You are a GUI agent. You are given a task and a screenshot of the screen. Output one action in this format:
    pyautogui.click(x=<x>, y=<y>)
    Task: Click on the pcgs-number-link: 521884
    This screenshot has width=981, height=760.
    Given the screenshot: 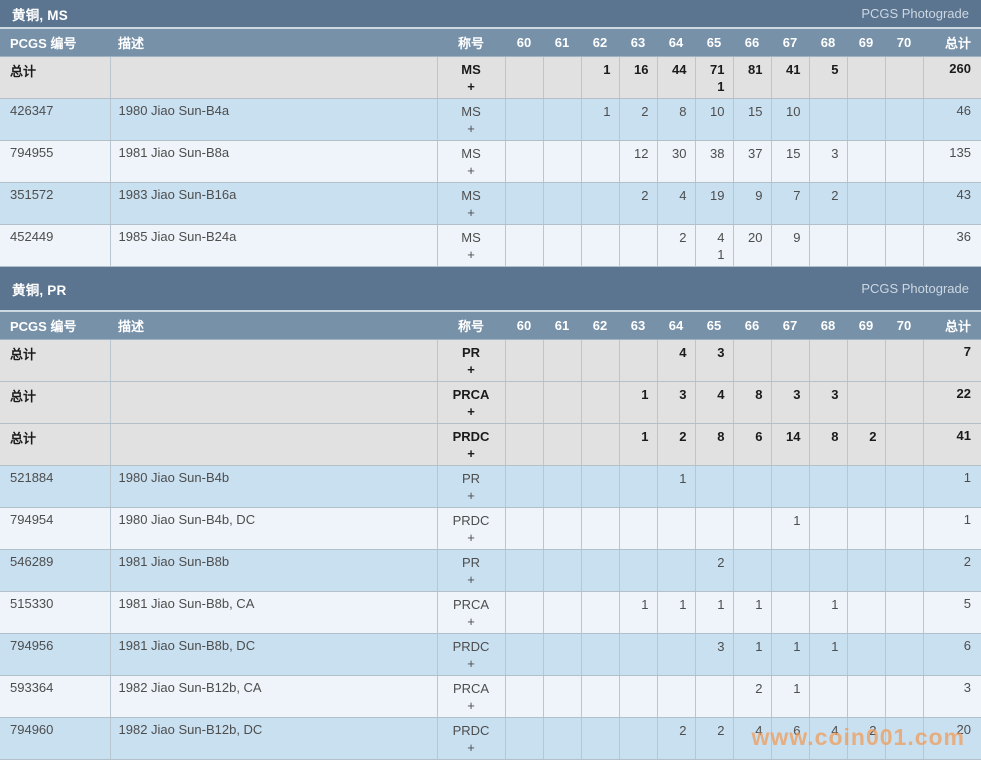 What is the action you would take?
    pyautogui.click(x=55, y=486)
    